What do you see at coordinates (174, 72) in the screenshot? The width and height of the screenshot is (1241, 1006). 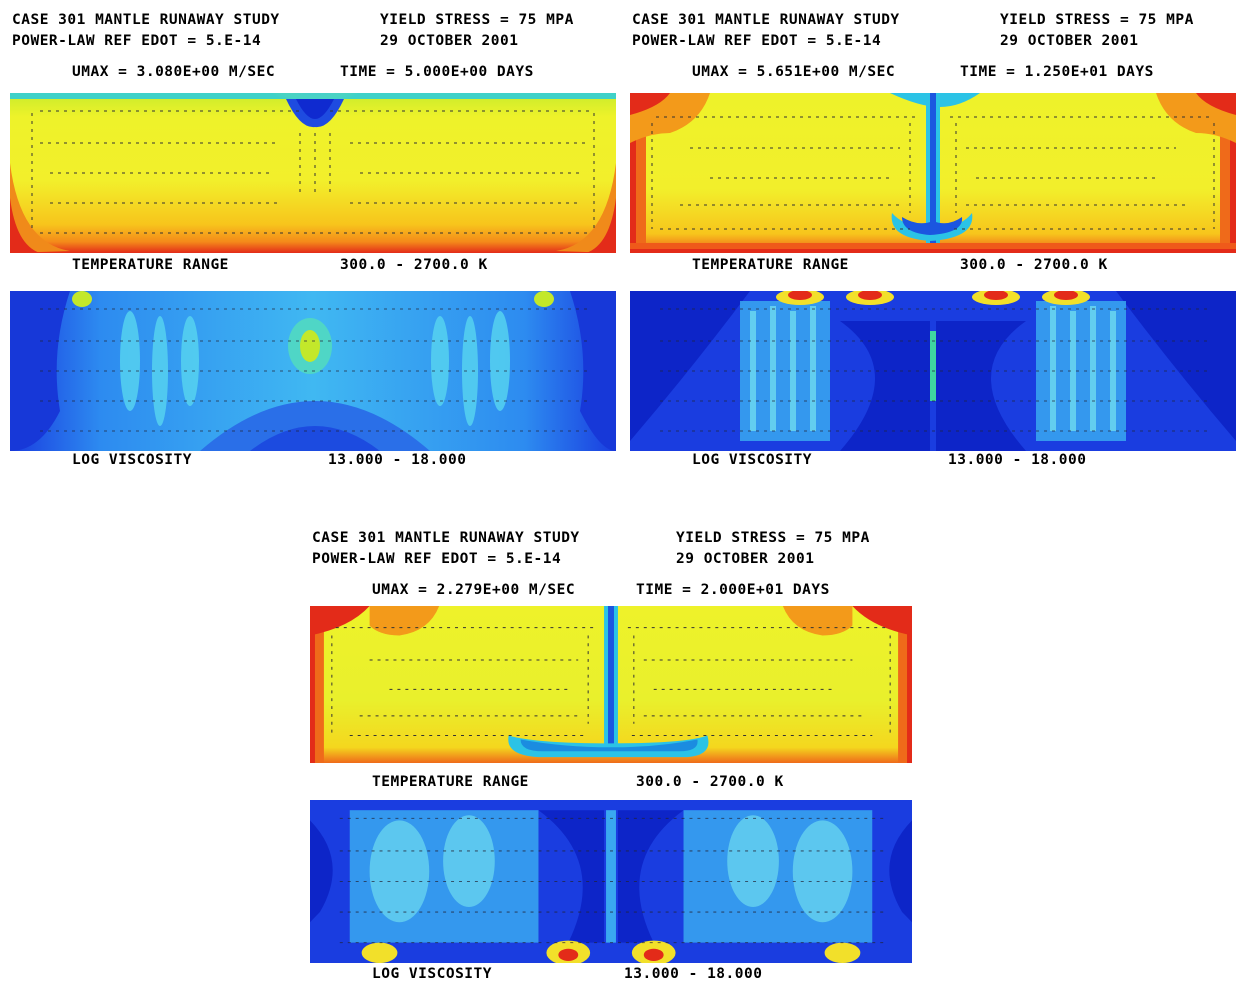 I see `umax-label: UMAX = 3.080E+00 M/SEC` at bounding box center [174, 72].